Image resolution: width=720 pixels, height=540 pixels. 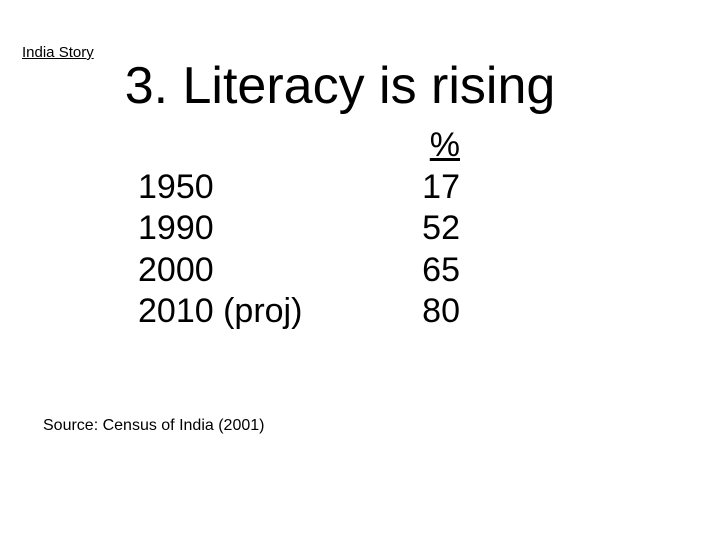 I want to click on percent-header: %, so click(x=444, y=145).